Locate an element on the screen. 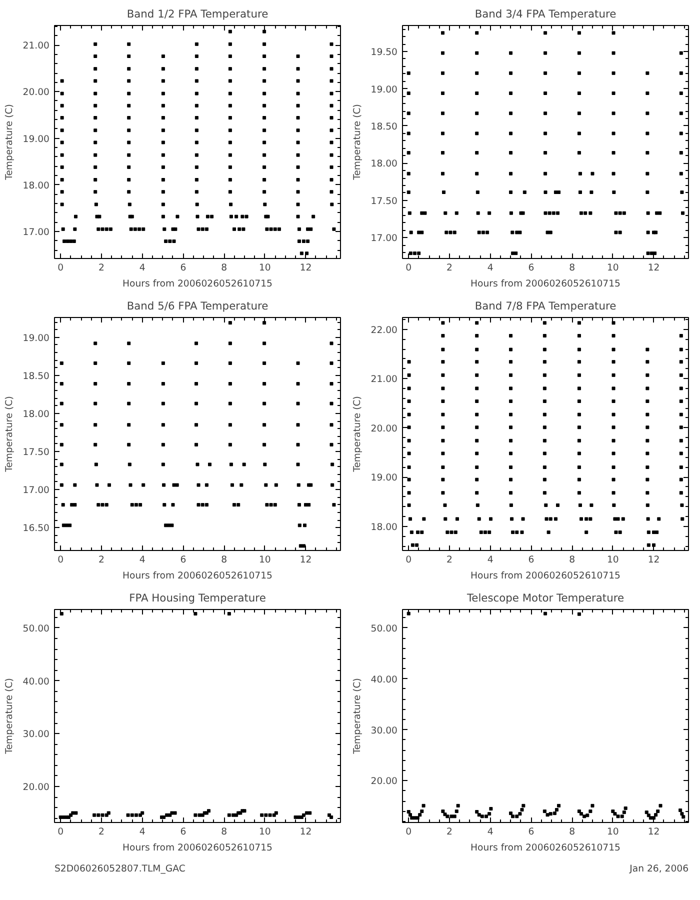 Image resolution: width=700 pixels, height=900 pixels. text: S2D06026052807.TLM_GAC is located at coordinates (120, 869).